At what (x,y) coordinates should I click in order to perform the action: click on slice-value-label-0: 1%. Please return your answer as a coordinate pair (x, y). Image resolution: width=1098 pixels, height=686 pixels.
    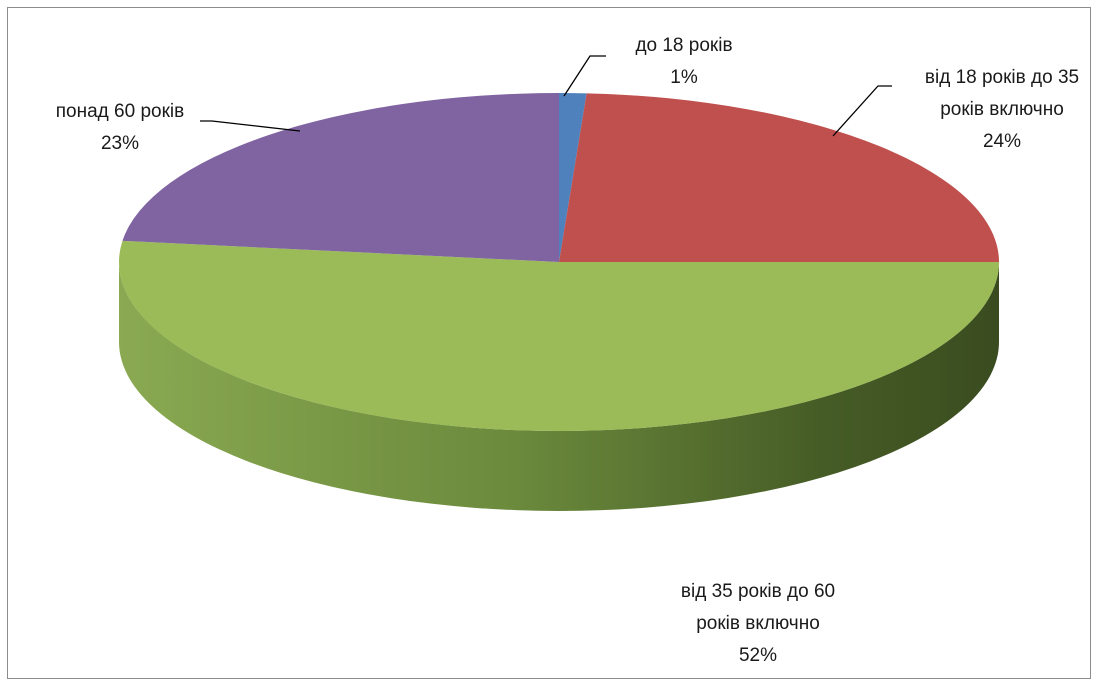
    Looking at the image, I should click on (684, 77).